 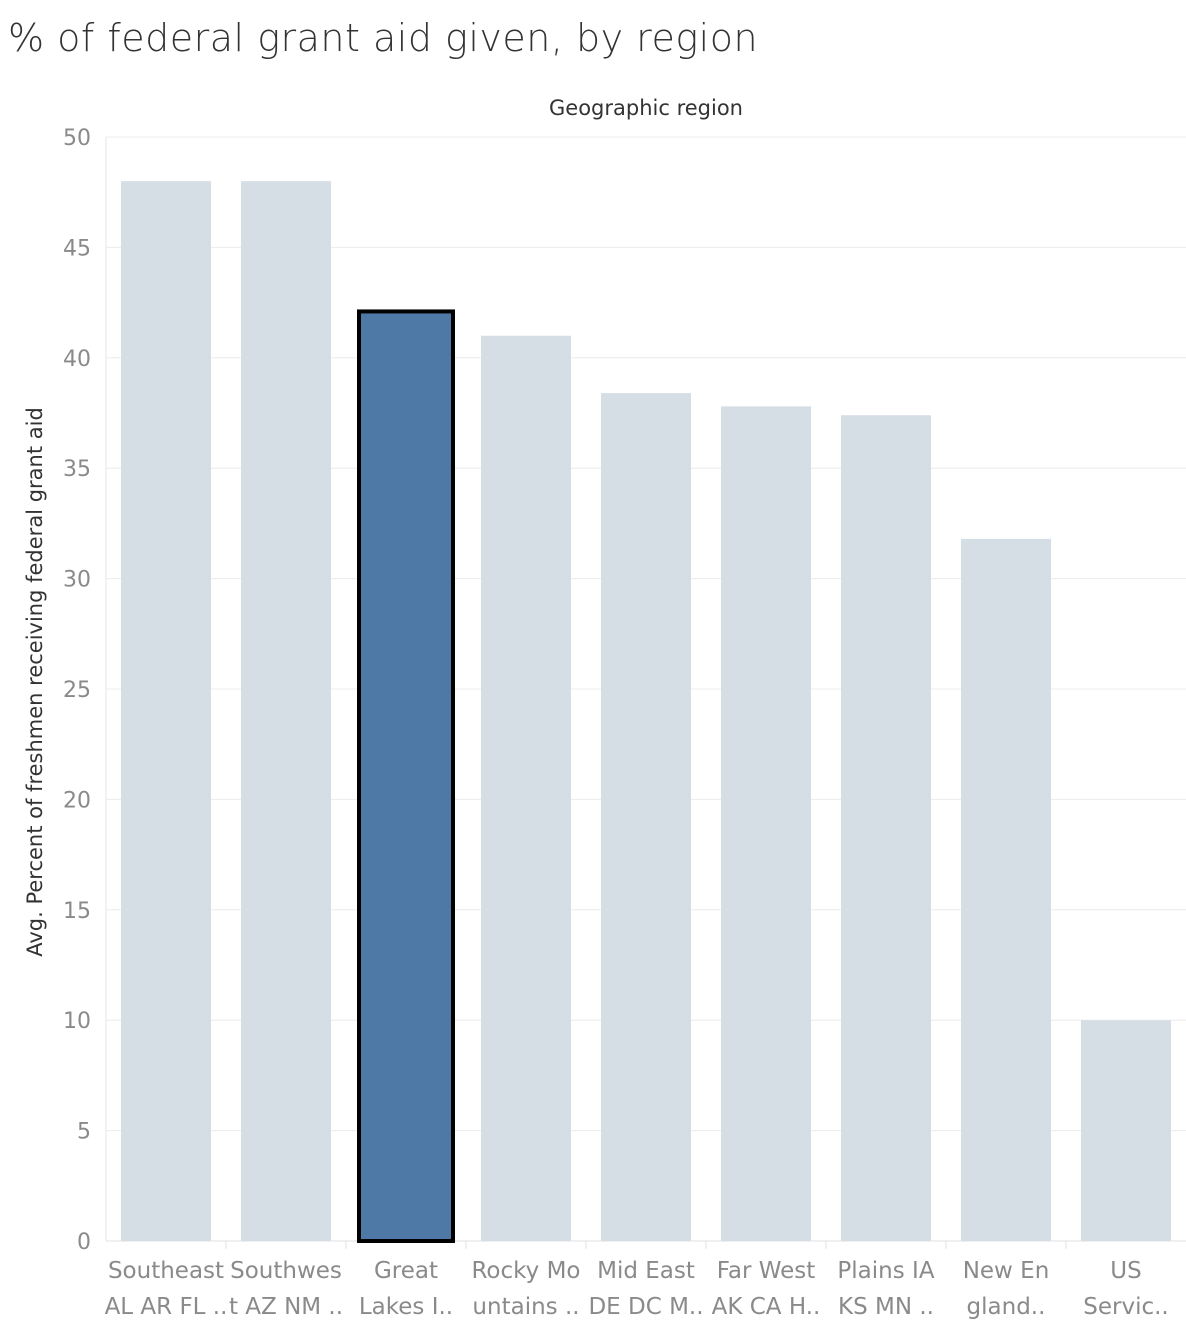 What do you see at coordinates (885, 1271) in the screenshot?
I see `x-tick-label: Plains IA` at bounding box center [885, 1271].